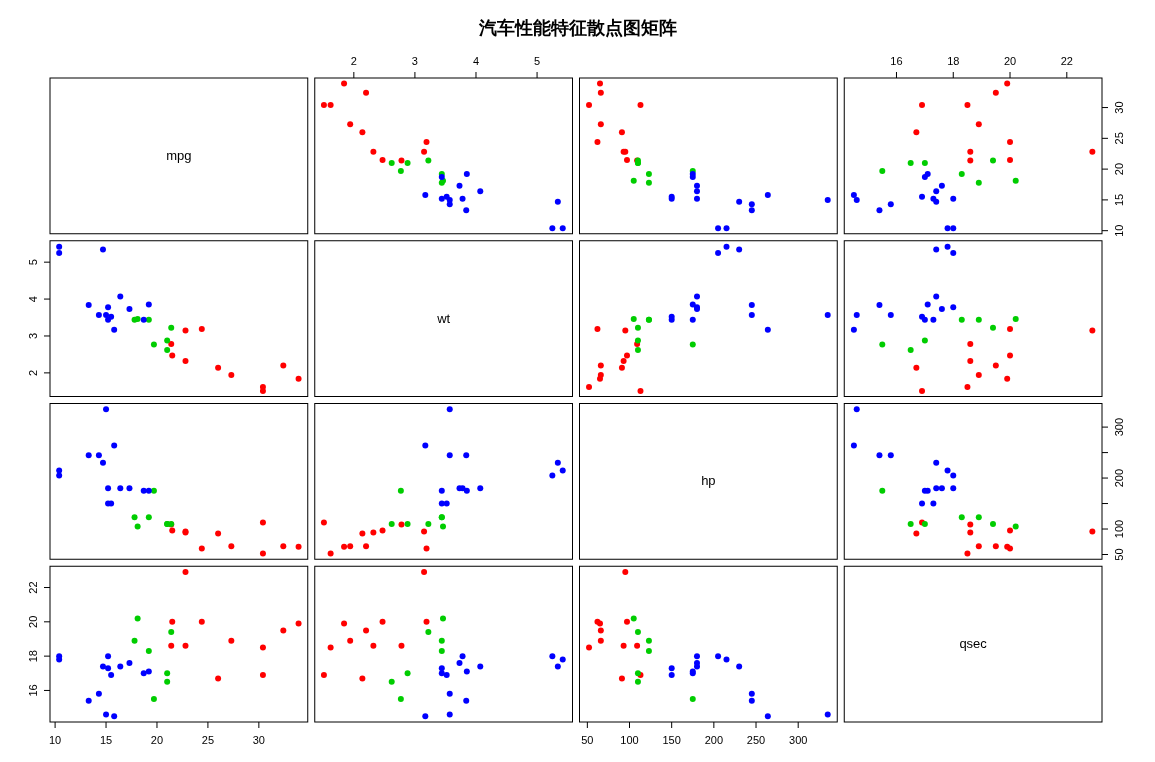 This screenshot has height=762, width=1155. I want to click on y-tick-label: 16, so click(33, 690).